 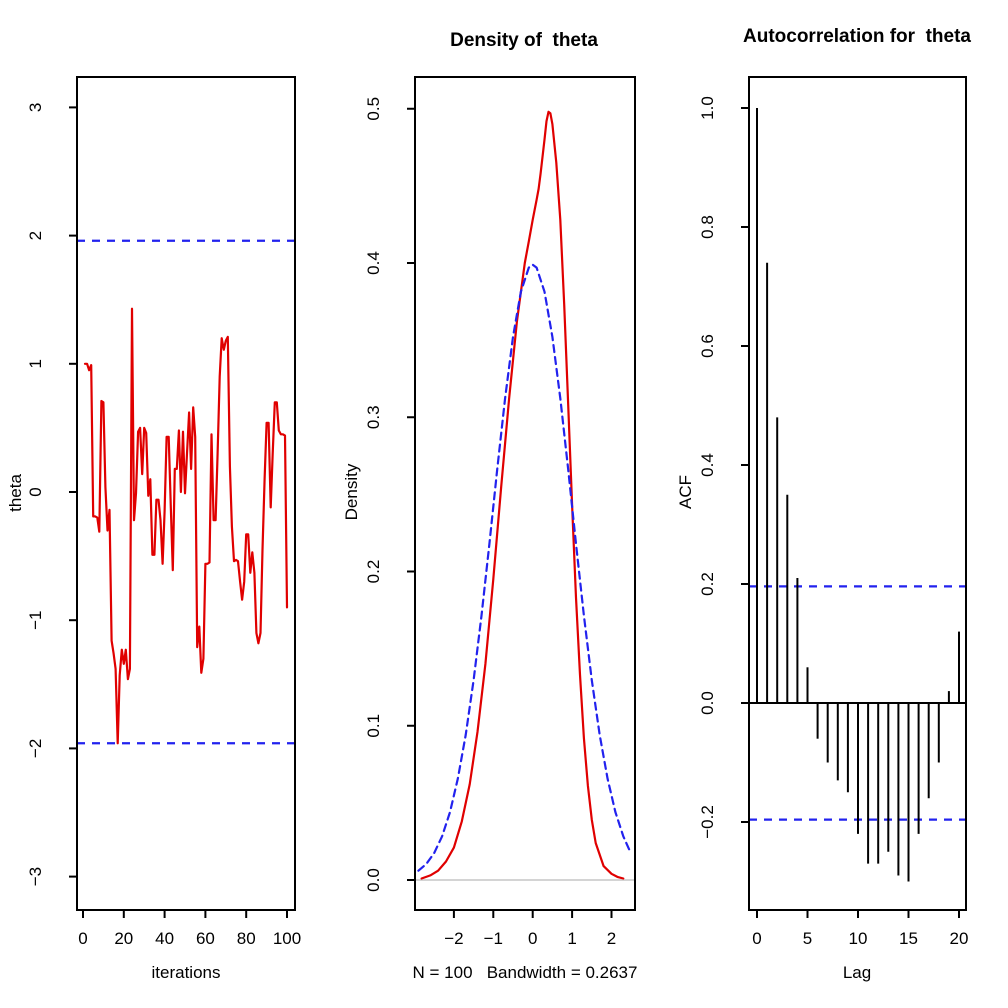 I want to click on y-tick-label: 0.6, so click(x=707, y=346).